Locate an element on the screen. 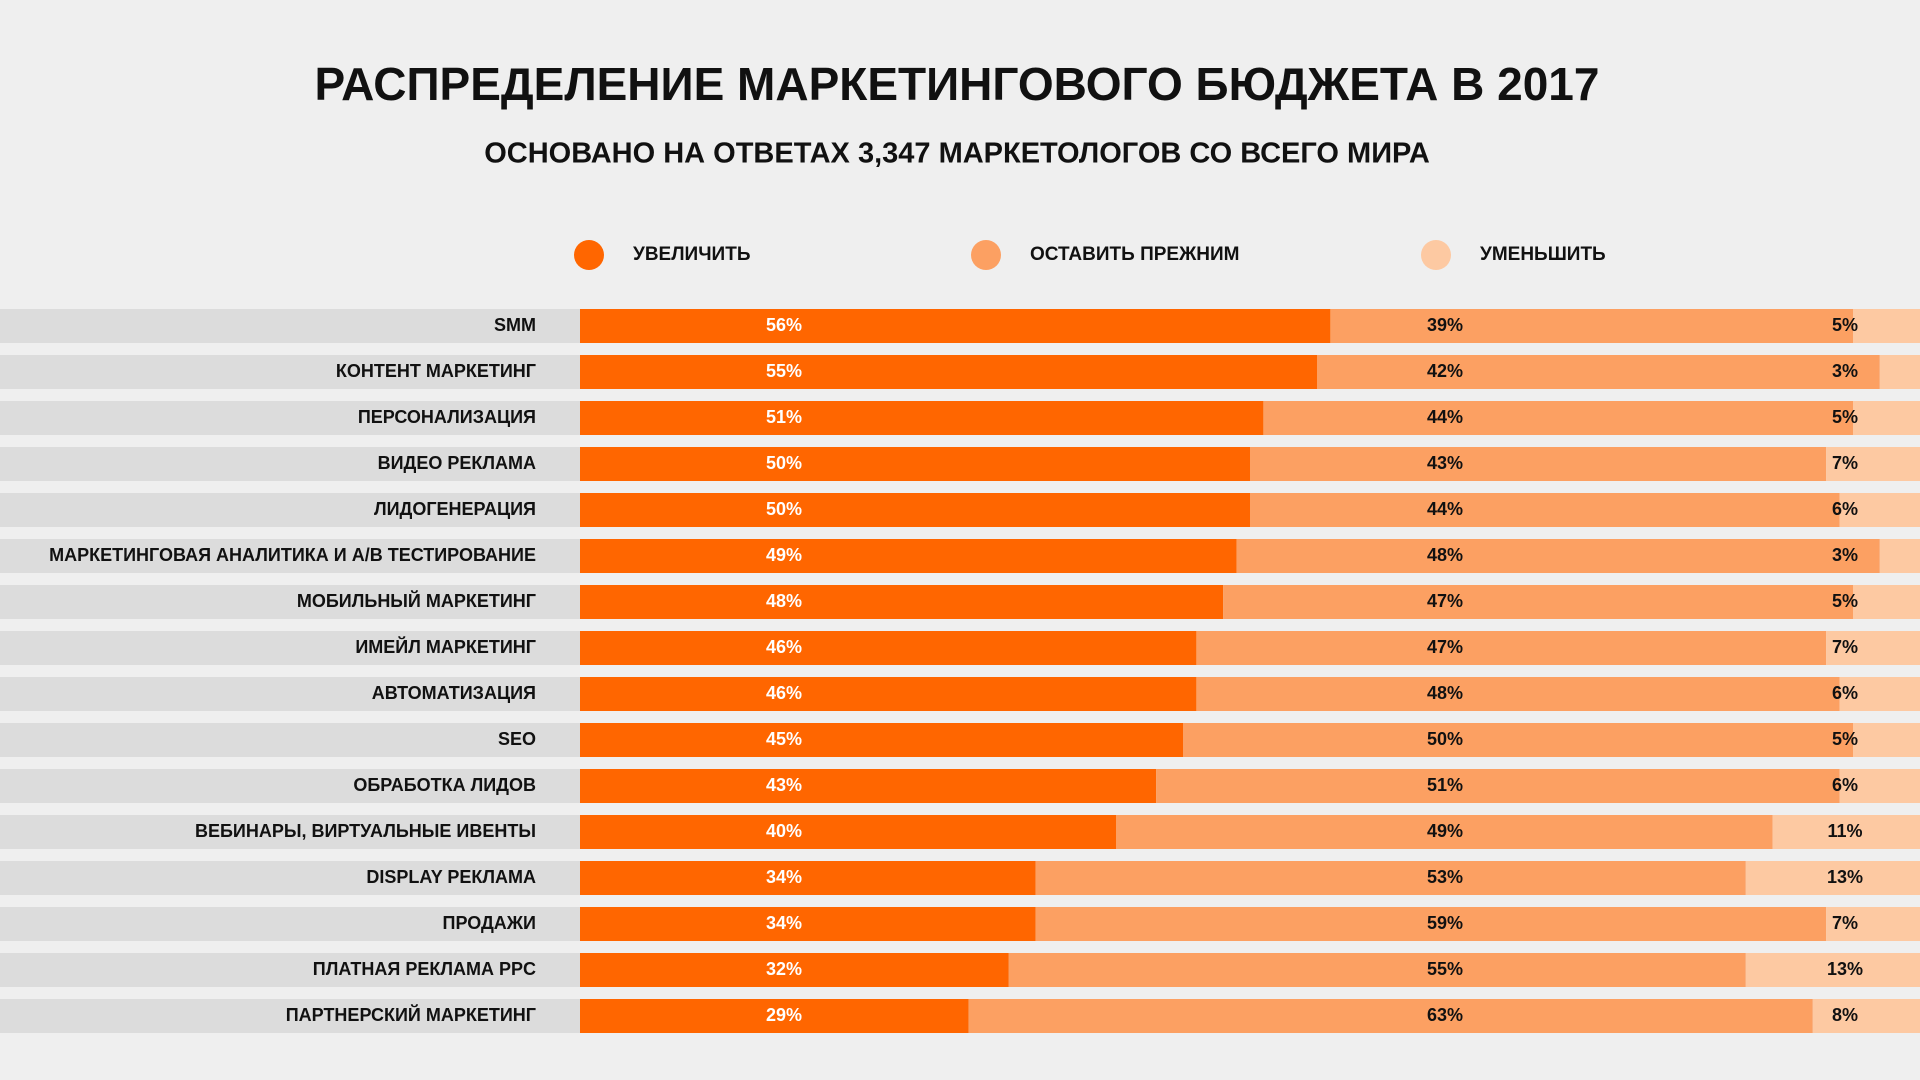 The width and height of the screenshot is (1920, 1080). category-label: МОБИЛЬНЫЙ МАРКЕТИНГ is located at coordinates (416, 600).